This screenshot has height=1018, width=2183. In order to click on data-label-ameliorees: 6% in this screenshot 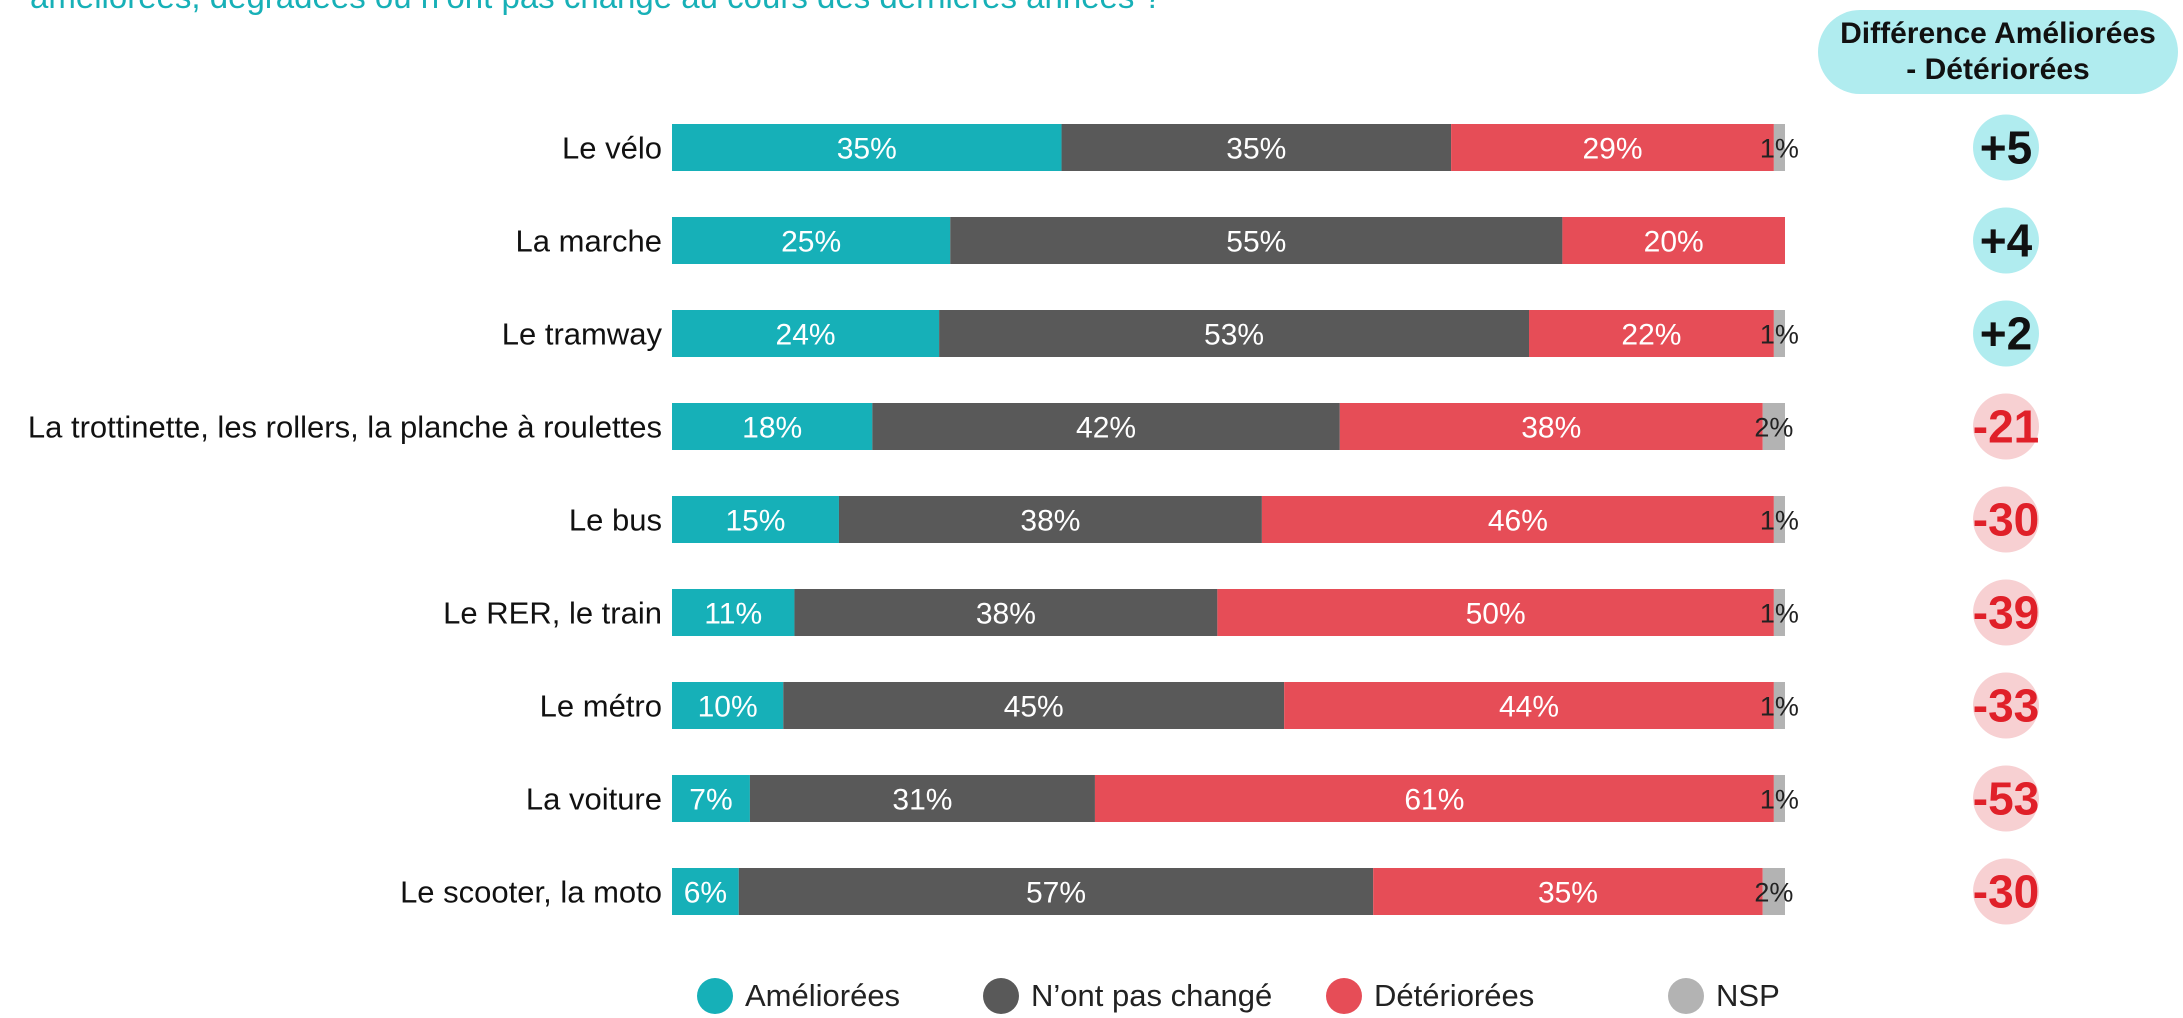, I will do `click(705, 893)`.